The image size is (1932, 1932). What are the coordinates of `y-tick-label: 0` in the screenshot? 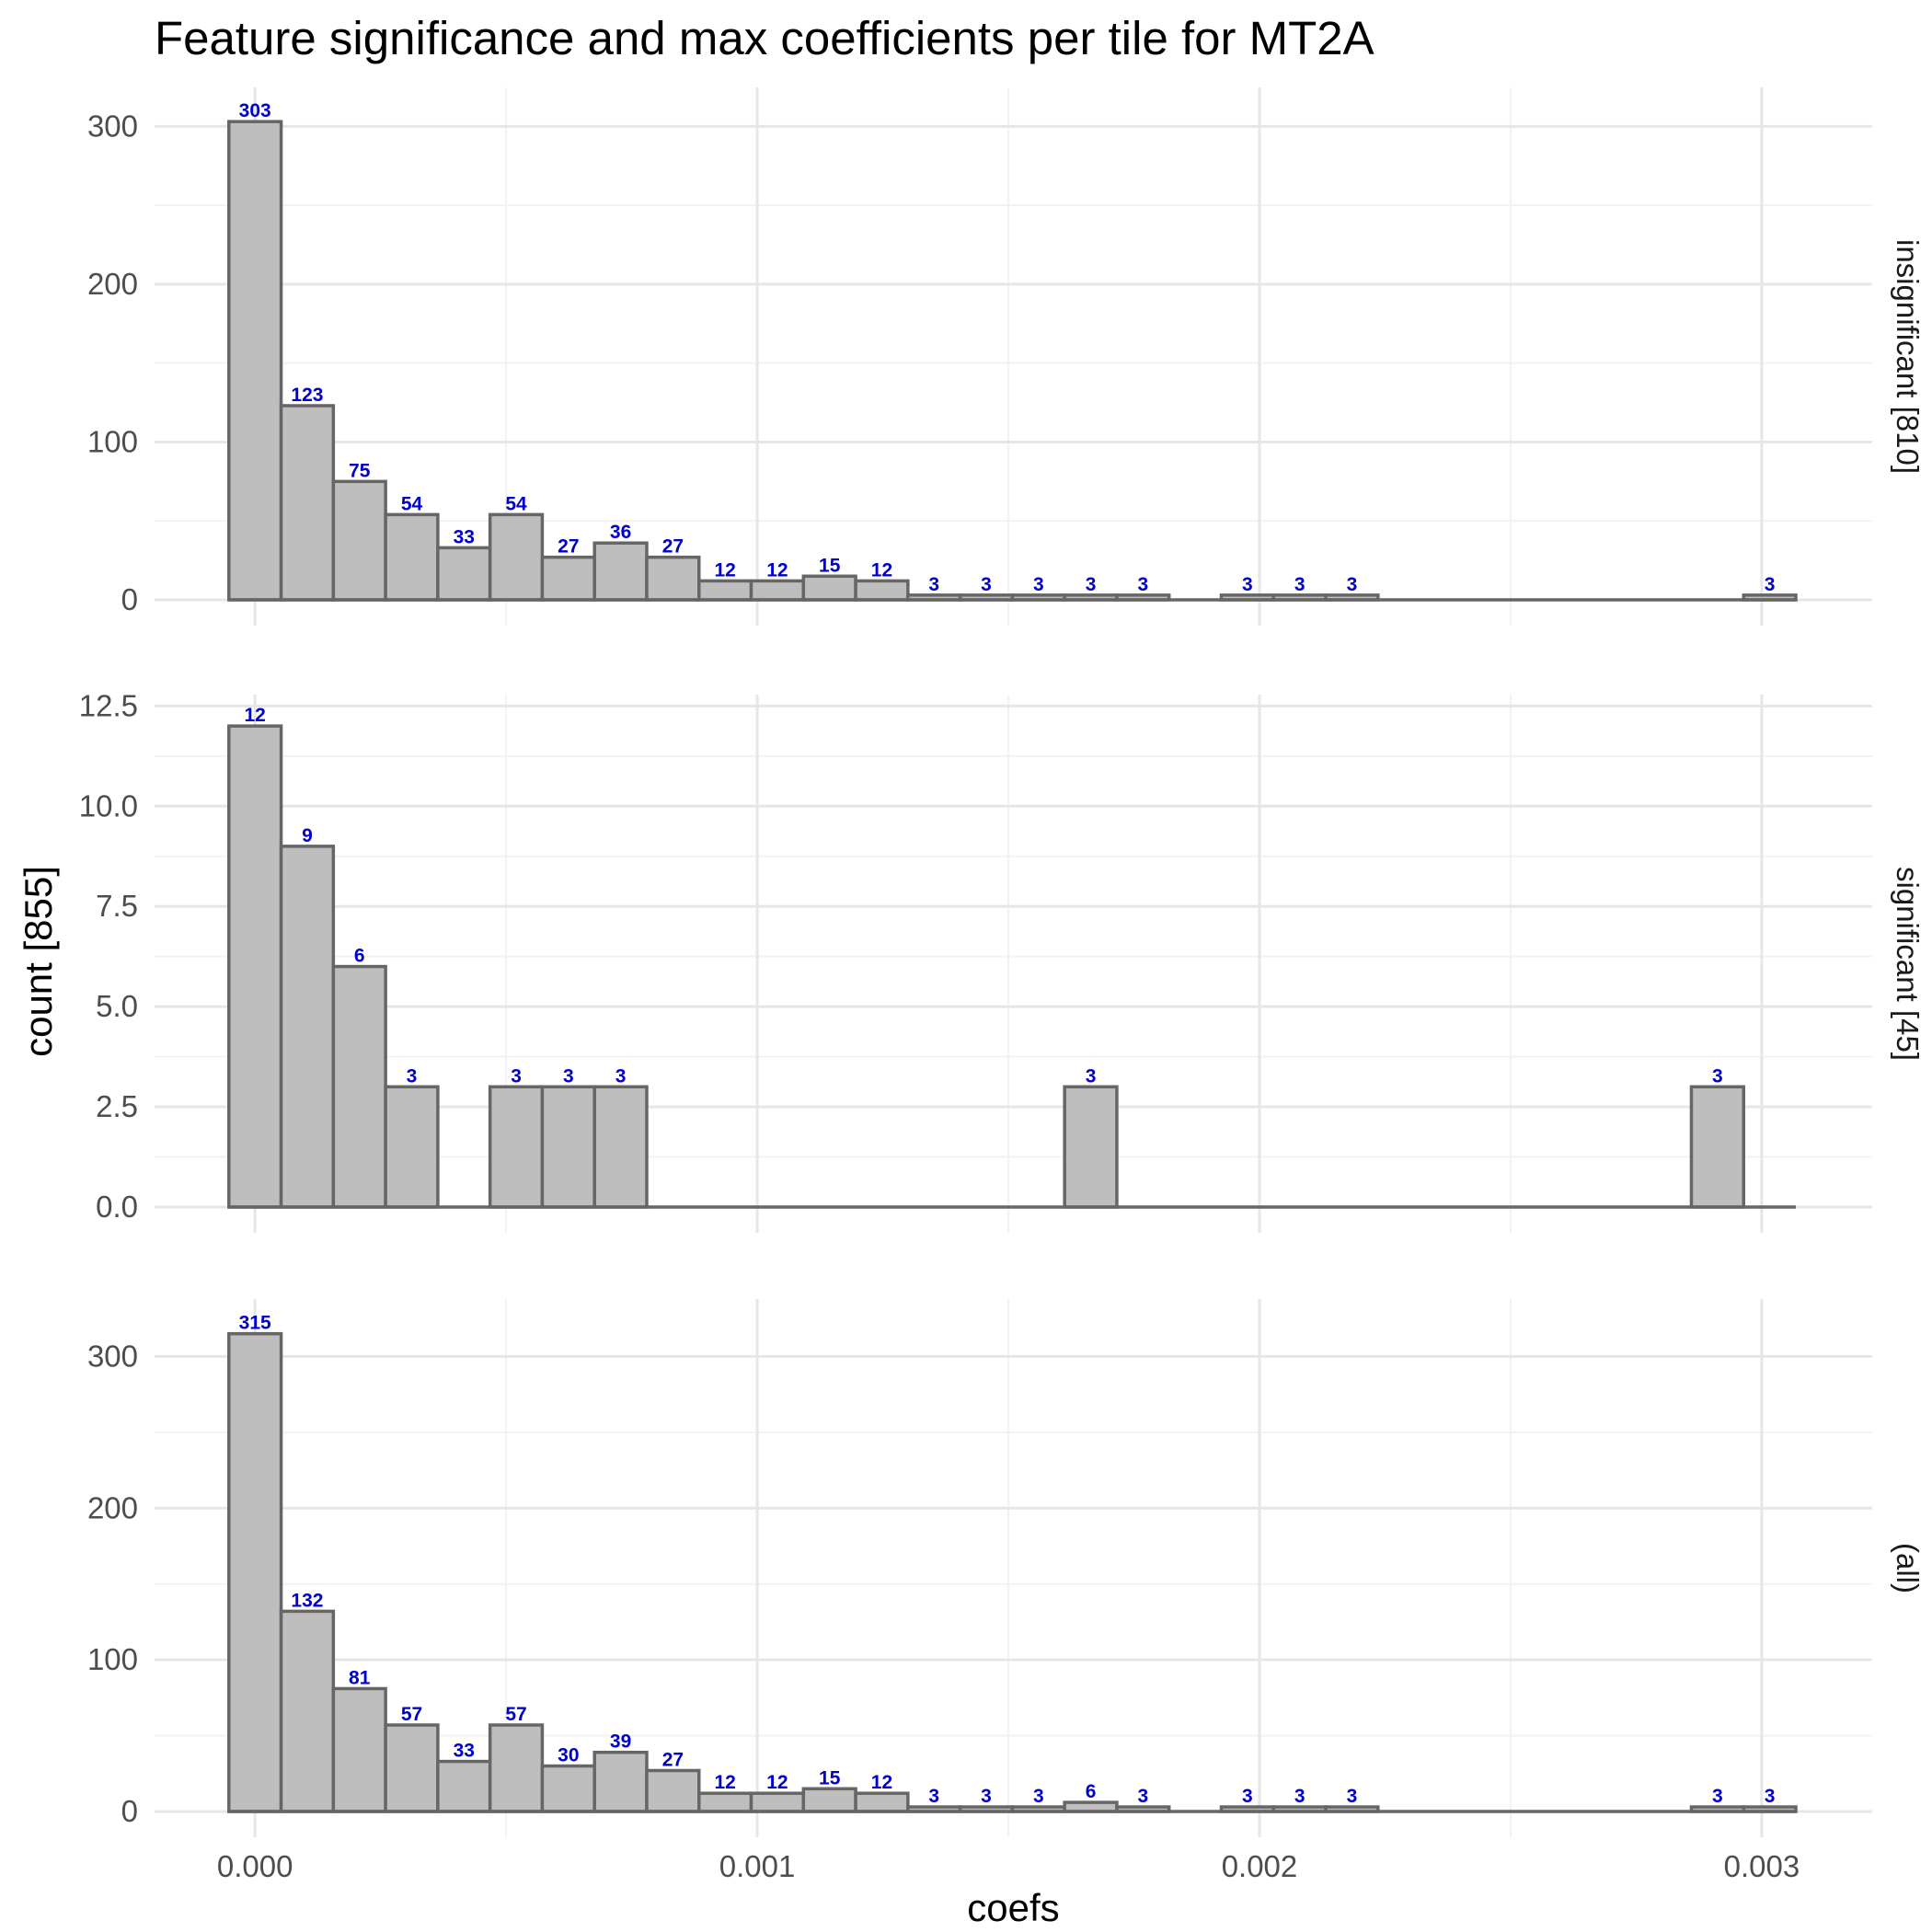 It's located at (129, 1811).